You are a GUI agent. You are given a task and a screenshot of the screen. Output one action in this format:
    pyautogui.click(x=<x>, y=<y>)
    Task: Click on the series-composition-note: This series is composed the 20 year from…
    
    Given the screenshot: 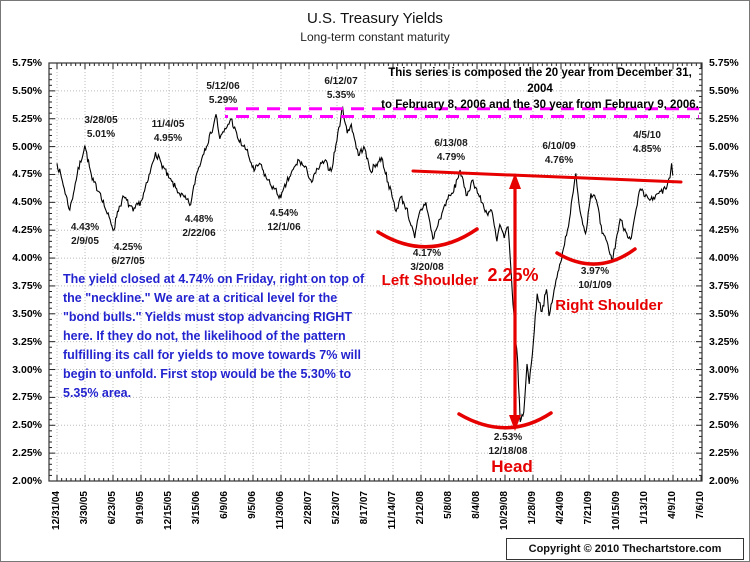 What is the action you would take?
    pyautogui.click(x=540, y=89)
    